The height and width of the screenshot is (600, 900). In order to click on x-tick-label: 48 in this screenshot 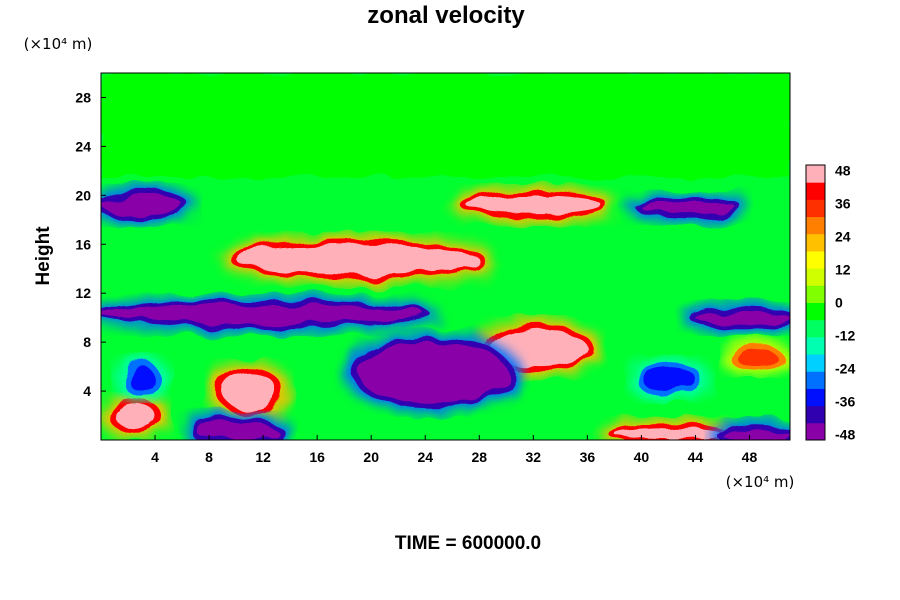, I will do `click(750, 457)`.